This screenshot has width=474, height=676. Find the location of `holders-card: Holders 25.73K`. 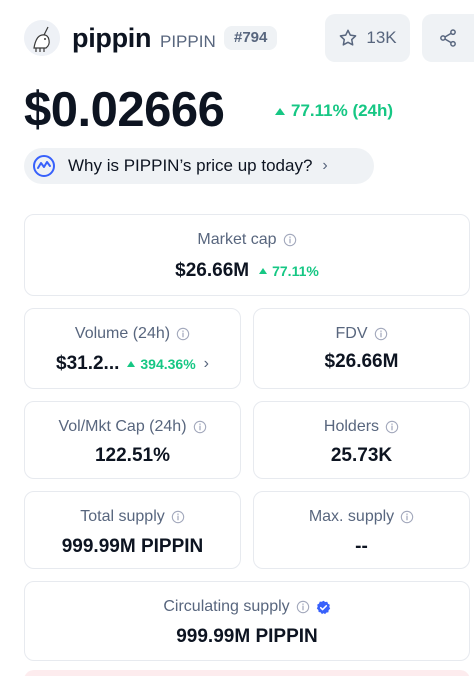

holders-card: Holders 25.73K is located at coordinates (361, 440).